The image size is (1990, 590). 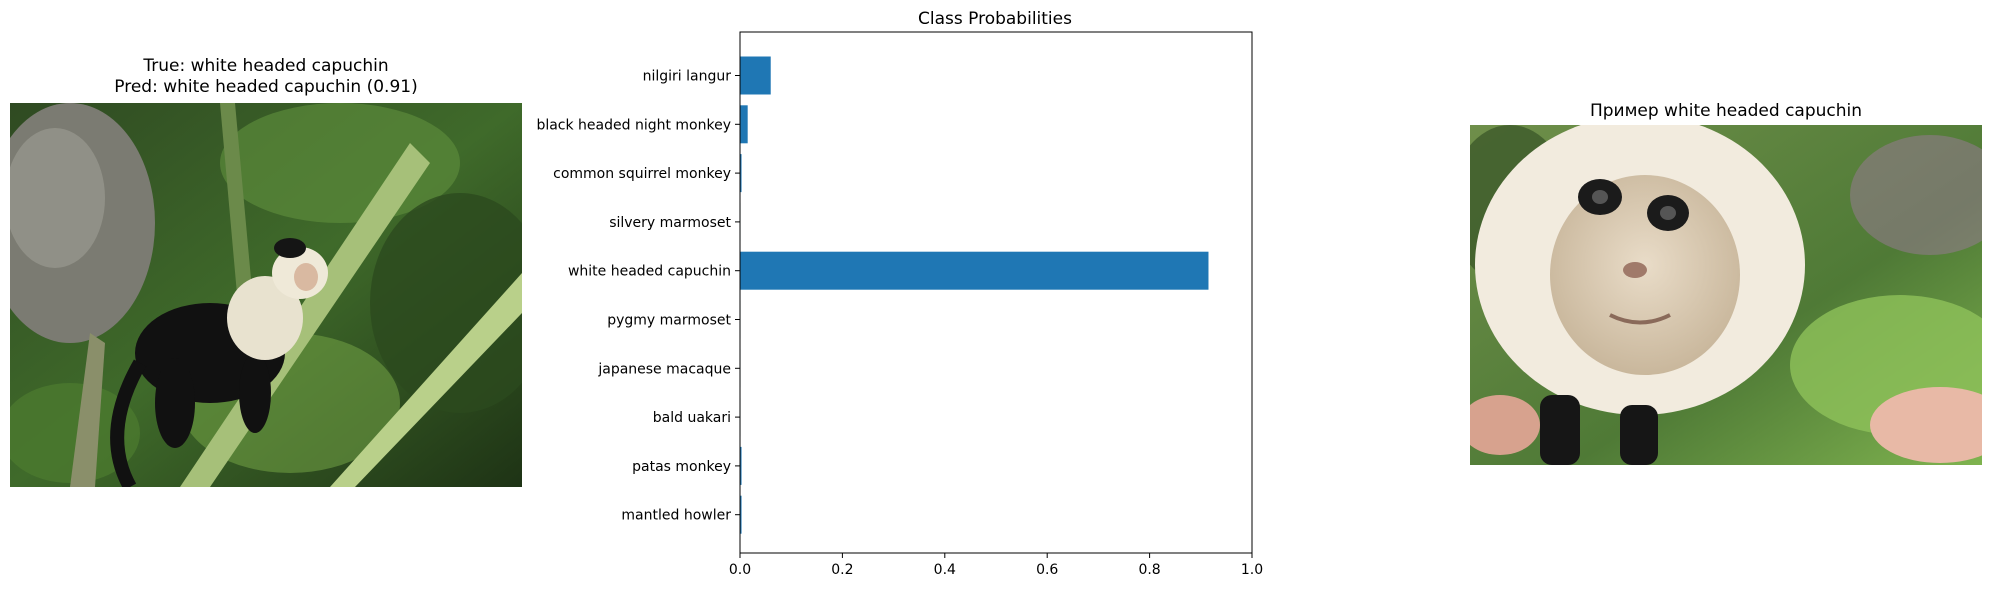 I want to click on y-tick-label: bald uakari, so click(x=692, y=418).